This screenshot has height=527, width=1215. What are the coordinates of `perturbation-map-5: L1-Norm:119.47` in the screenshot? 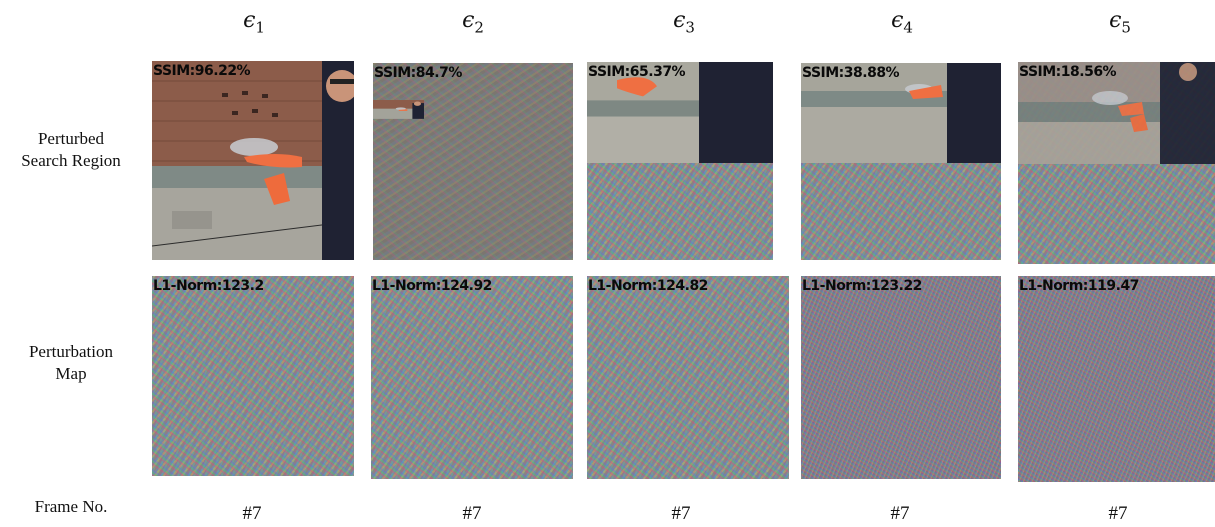 It's located at (1116, 379).